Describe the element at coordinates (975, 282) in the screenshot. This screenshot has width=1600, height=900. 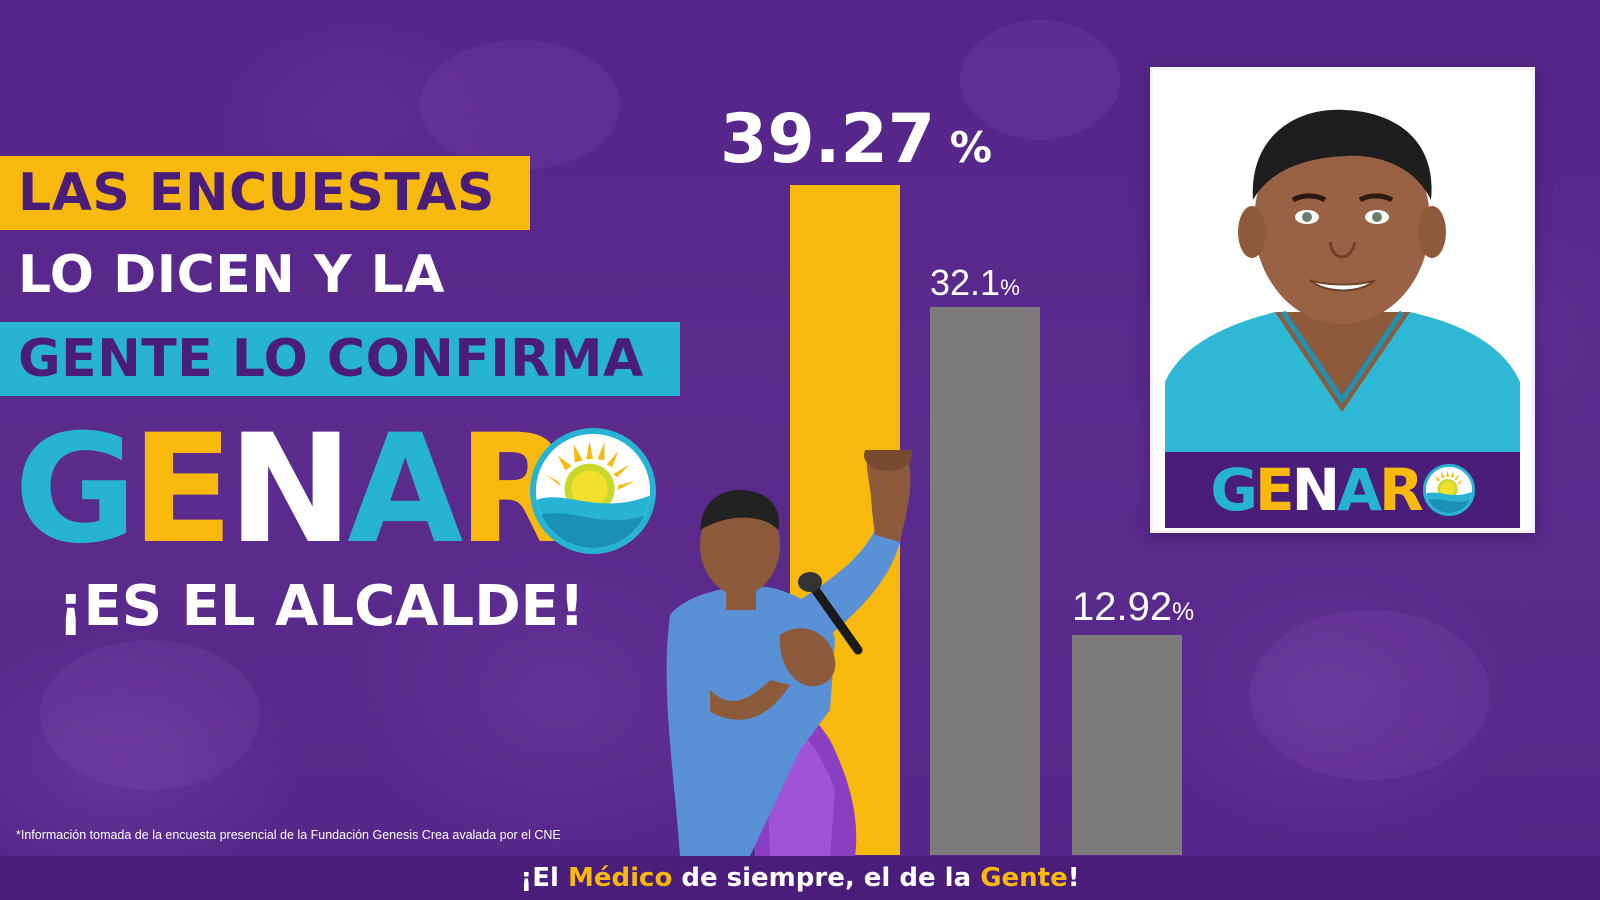
I see `chart-value-label: 32.1%` at that location.